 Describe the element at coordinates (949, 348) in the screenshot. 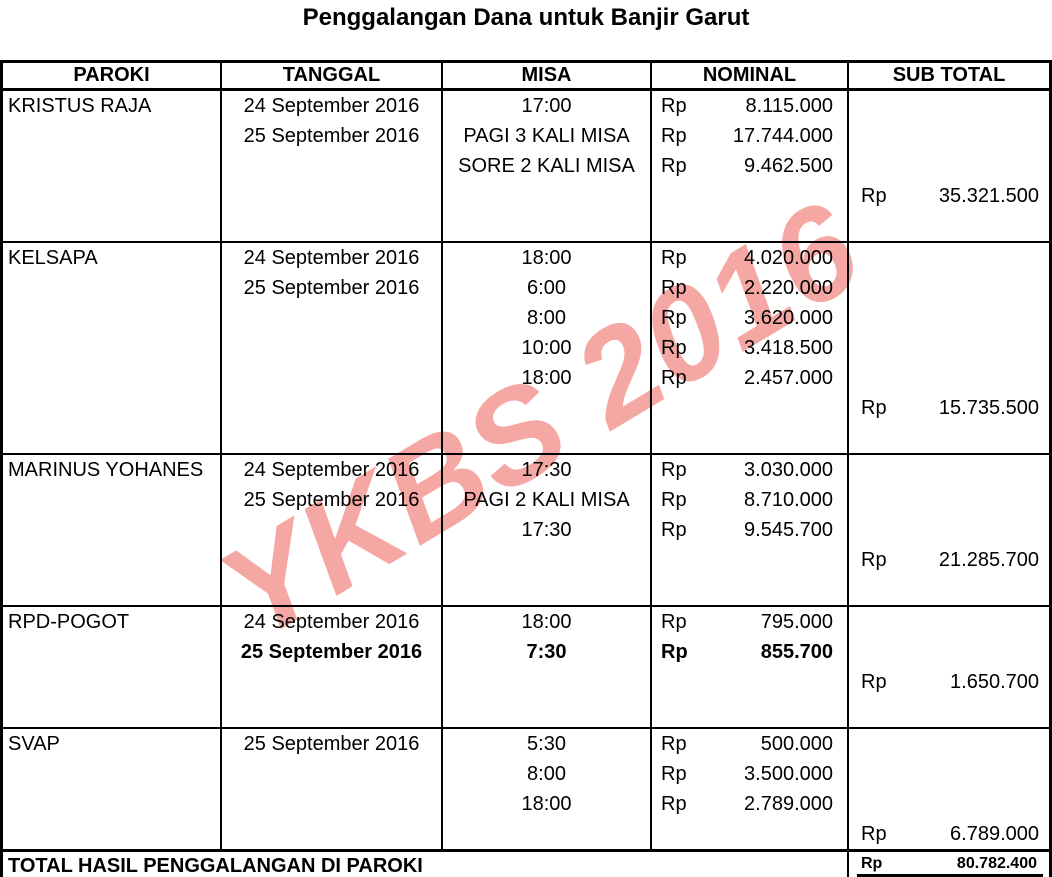

I see `subtotal-cell: Rp 15.735.500` at that location.